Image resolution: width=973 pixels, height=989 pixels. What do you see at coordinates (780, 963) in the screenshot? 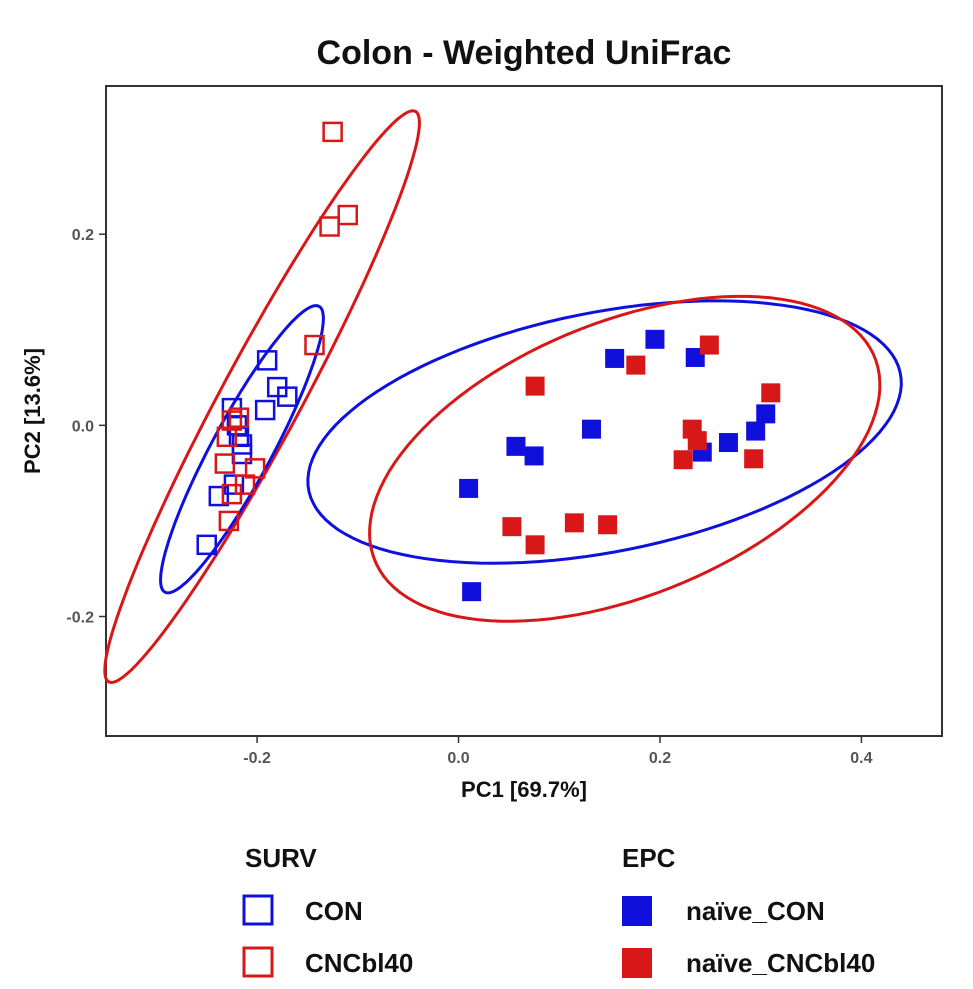
I see `legend-label-naive-cncbl40: naïve_CNCbl40` at bounding box center [780, 963].